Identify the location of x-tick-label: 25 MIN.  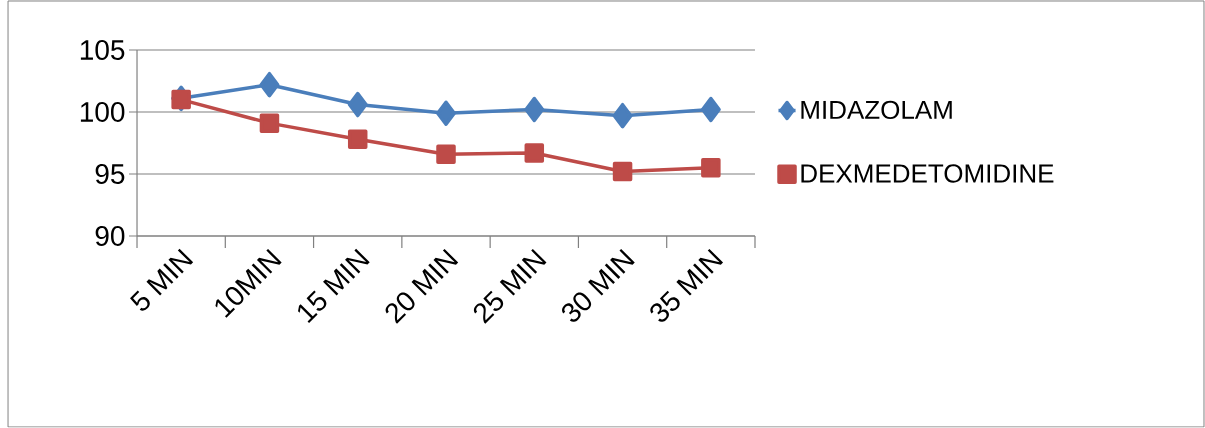
(510, 286).